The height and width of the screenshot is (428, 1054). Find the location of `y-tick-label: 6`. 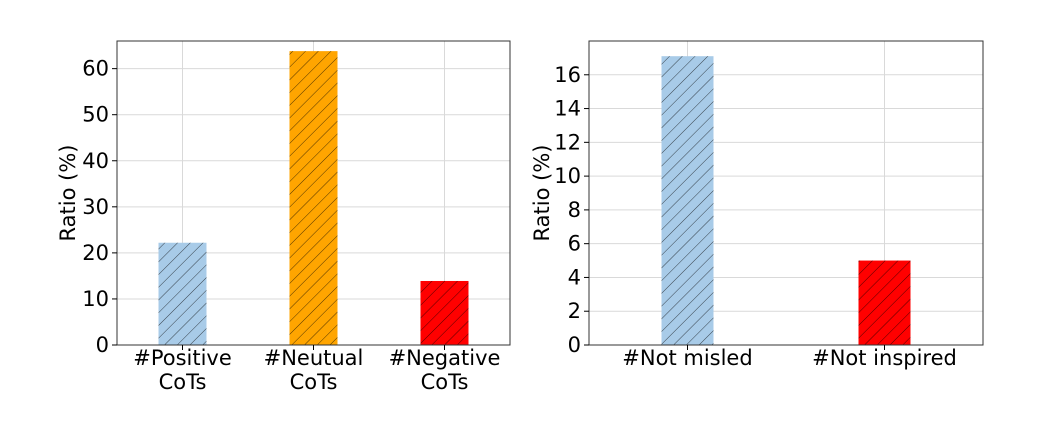

y-tick-label: 6 is located at coordinates (574, 244).